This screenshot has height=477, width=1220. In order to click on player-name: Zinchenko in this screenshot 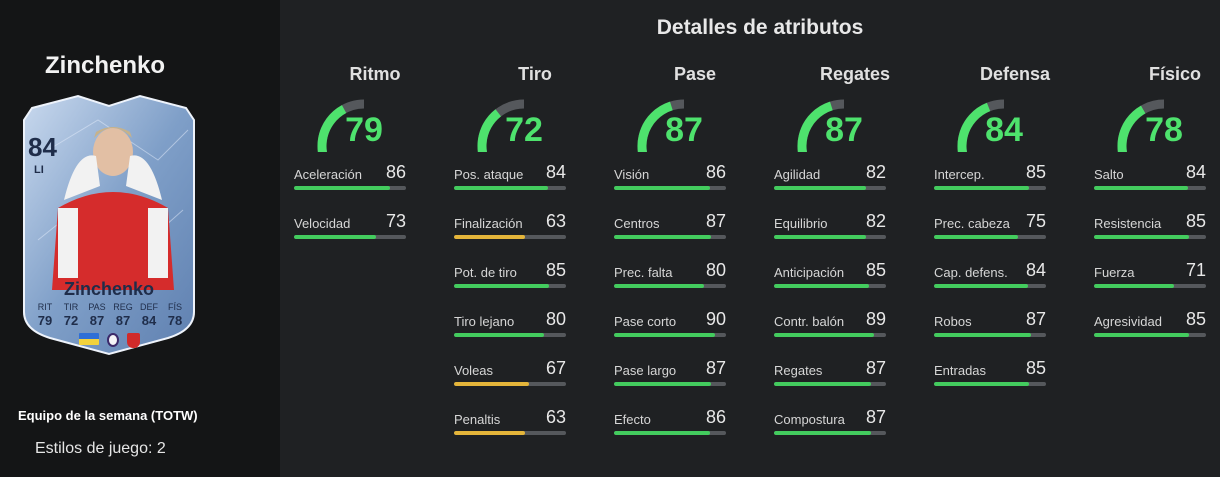, I will do `click(104, 65)`.